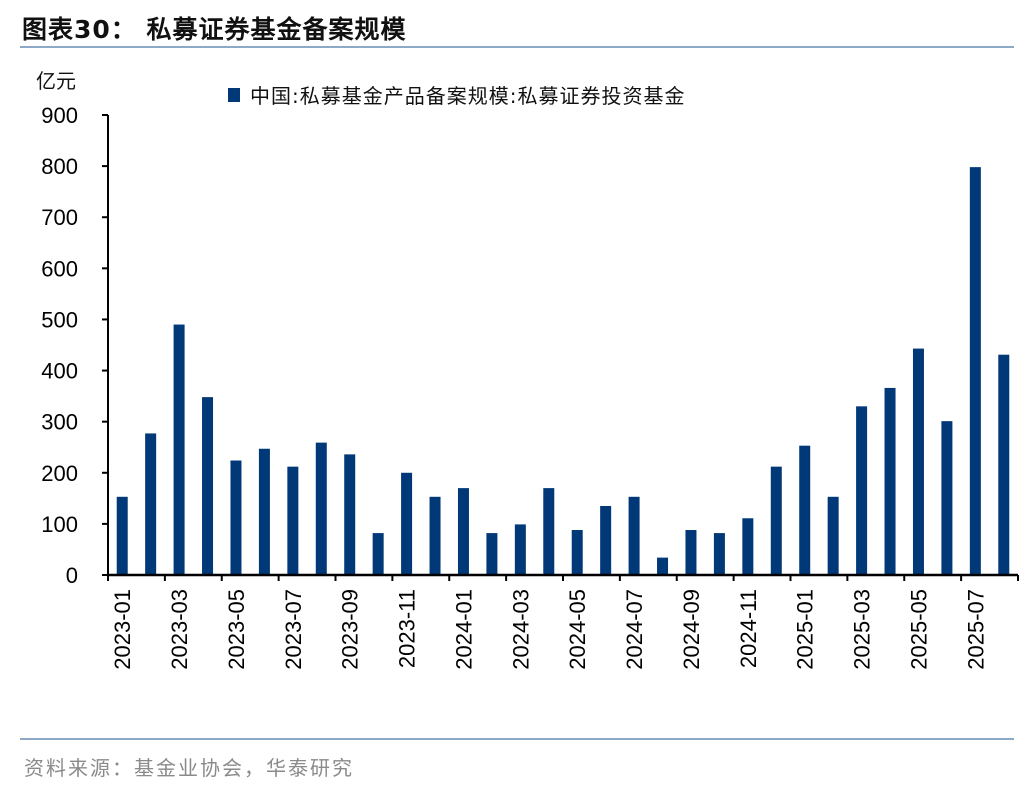 This screenshot has width=1036, height=792. What do you see at coordinates (72, 575) in the screenshot?
I see `y-tick-label: 0` at bounding box center [72, 575].